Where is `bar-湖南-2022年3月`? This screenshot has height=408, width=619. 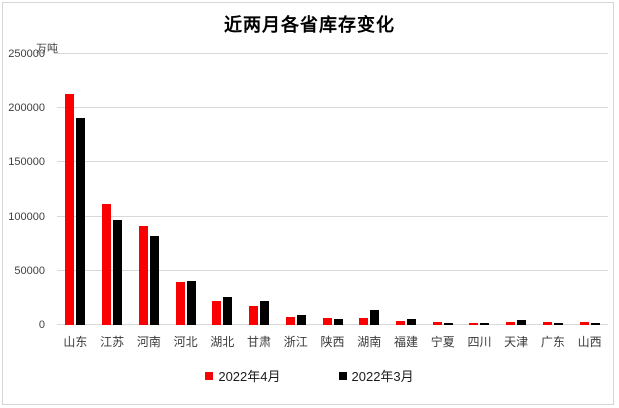 bar-湖南-2022年3月 is located at coordinates (375, 317).